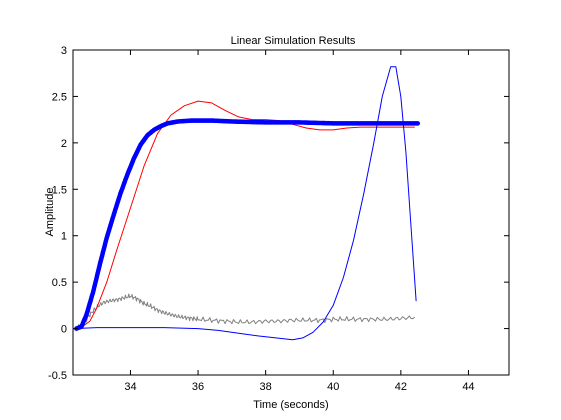 This screenshot has width=561, height=420. What do you see at coordinates (130, 387) in the screenshot?
I see `x-tick-label: 34` at bounding box center [130, 387].